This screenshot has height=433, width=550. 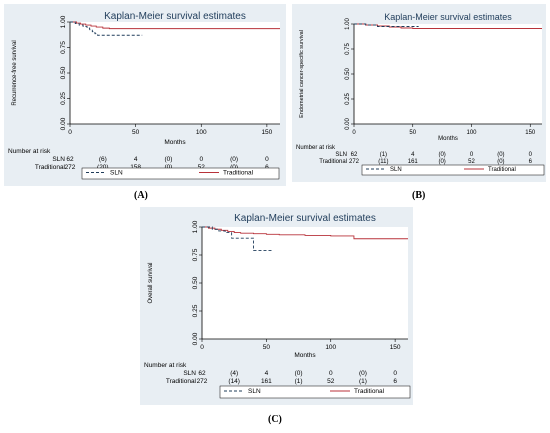 What do you see at coordinates (103, 167) in the screenshot?
I see `risk-count: (20)` at bounding box center [103, 167].